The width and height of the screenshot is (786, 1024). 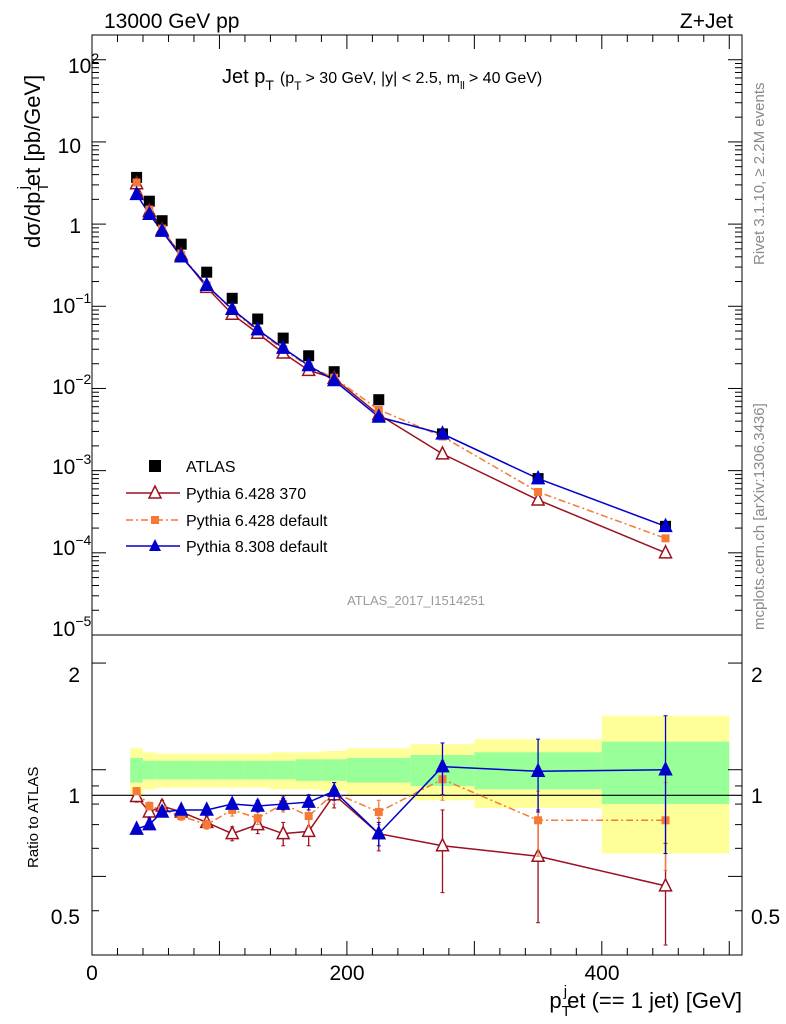 What do you see at coordinates (72, 627) in the screenshot?
I see `ytick-label-1e-5: 10⁻⁵` at bounding box center [72, 627].